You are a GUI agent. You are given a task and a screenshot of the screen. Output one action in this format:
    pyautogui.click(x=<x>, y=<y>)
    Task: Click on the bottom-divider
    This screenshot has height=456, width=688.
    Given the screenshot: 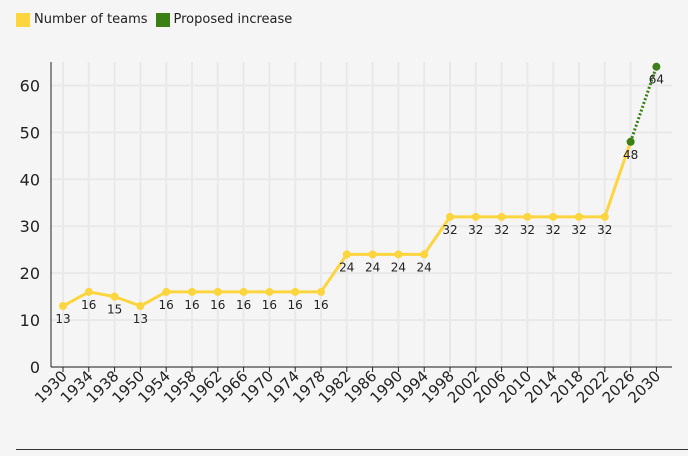 What is the action you would take?
    pyautogui.click(x=352, y=449)
    